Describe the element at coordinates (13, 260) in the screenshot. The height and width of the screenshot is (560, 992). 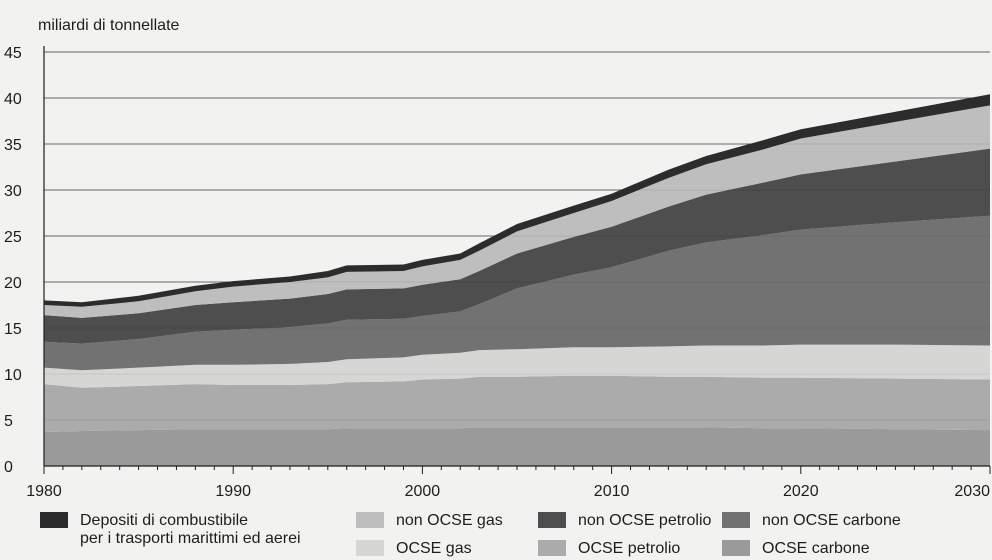
I see `y-tick-labels: 0 5 10 15 20 25 30 35 40 45` at that location.